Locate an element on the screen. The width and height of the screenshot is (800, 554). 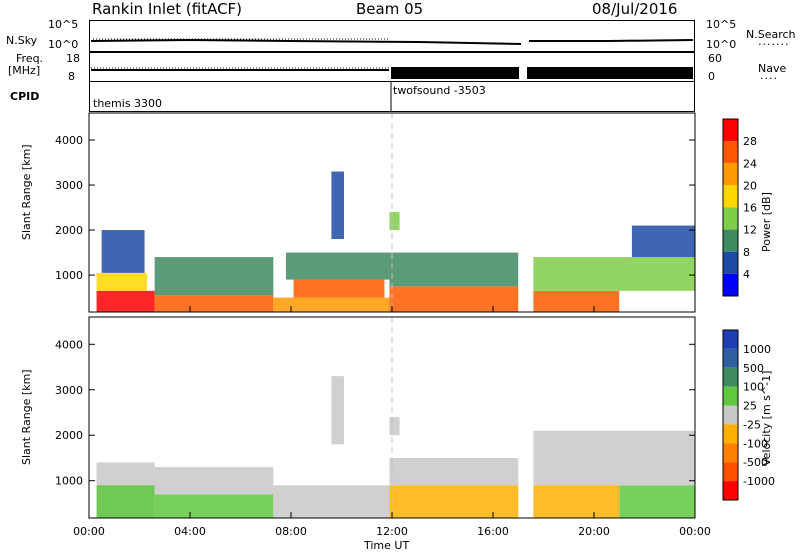
freq-tick-bottom: 8 is located at coordinates (71, 76).